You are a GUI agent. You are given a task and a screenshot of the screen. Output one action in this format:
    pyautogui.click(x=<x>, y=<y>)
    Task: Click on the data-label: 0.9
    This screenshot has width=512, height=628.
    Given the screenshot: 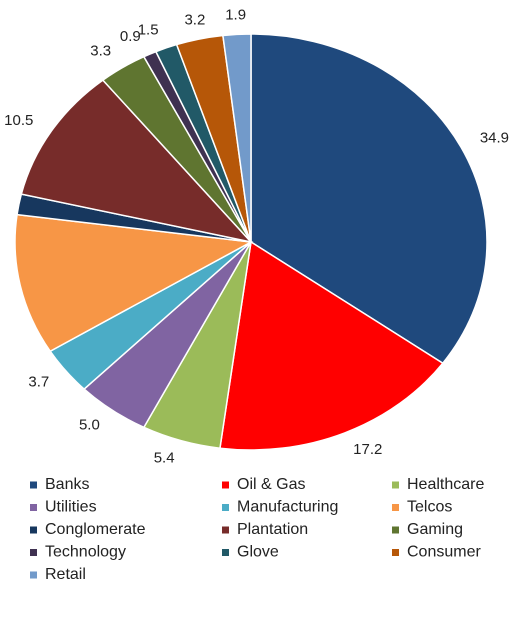 What is the action you would take?
    pyautogui.click(x=130, y=36)
    